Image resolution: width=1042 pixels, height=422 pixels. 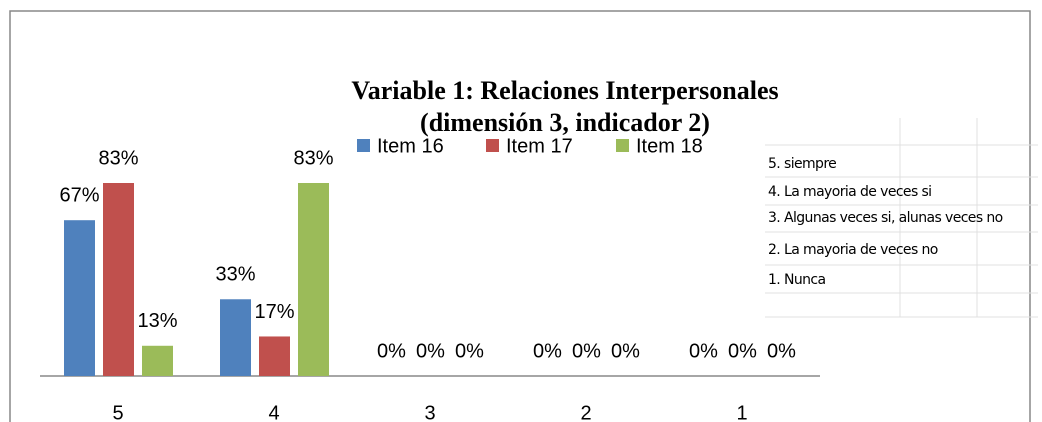 I want to click on table-note: 3. Algunas veces si, alunas veces no, so click(x=885, y=218).